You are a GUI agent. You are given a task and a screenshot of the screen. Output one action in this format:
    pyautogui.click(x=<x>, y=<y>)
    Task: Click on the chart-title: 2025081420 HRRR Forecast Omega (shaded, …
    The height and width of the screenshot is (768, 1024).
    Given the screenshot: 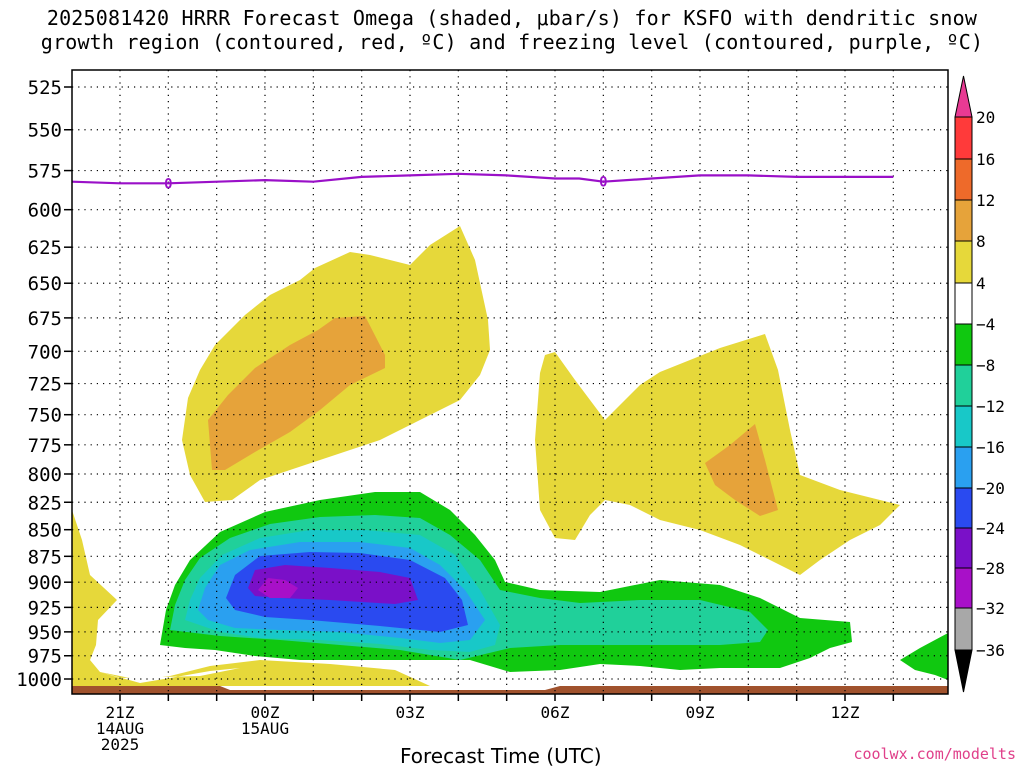 What is the action you would take?
    pyautogui.click(x=512, y=30)
    